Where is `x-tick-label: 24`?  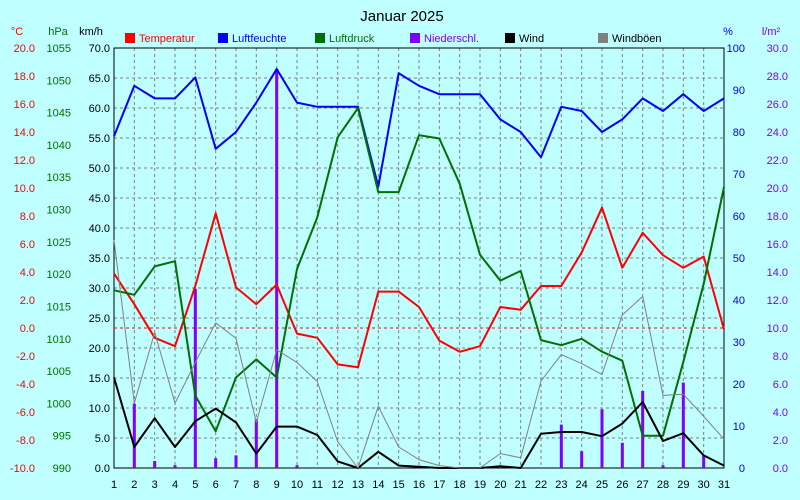
x-tick-label: 24 is located at coordinates (582, 485).